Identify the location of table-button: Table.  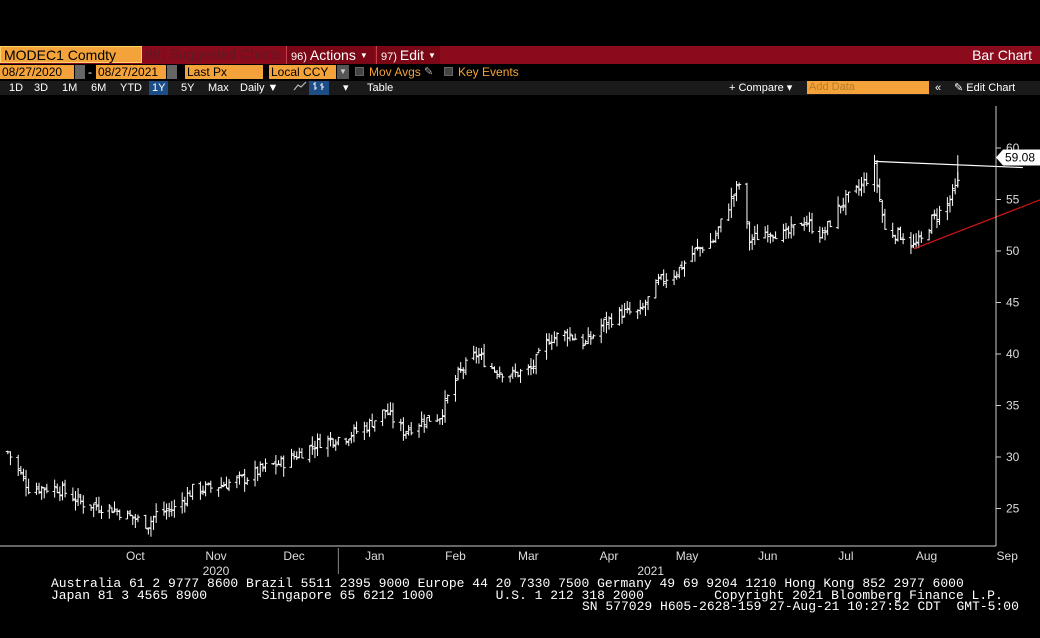
(380, 88).